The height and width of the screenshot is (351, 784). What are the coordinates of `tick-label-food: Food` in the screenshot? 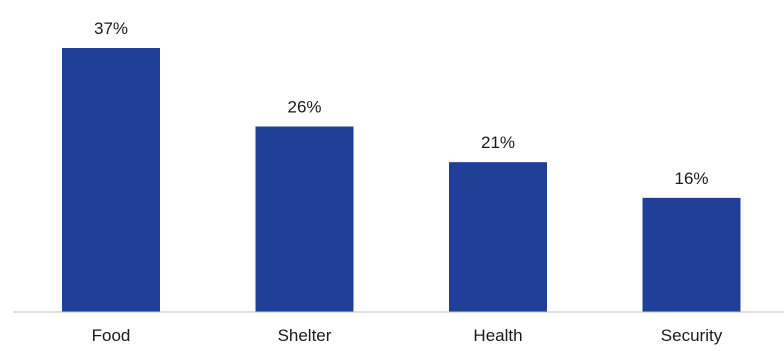 It's located at (111, 335).